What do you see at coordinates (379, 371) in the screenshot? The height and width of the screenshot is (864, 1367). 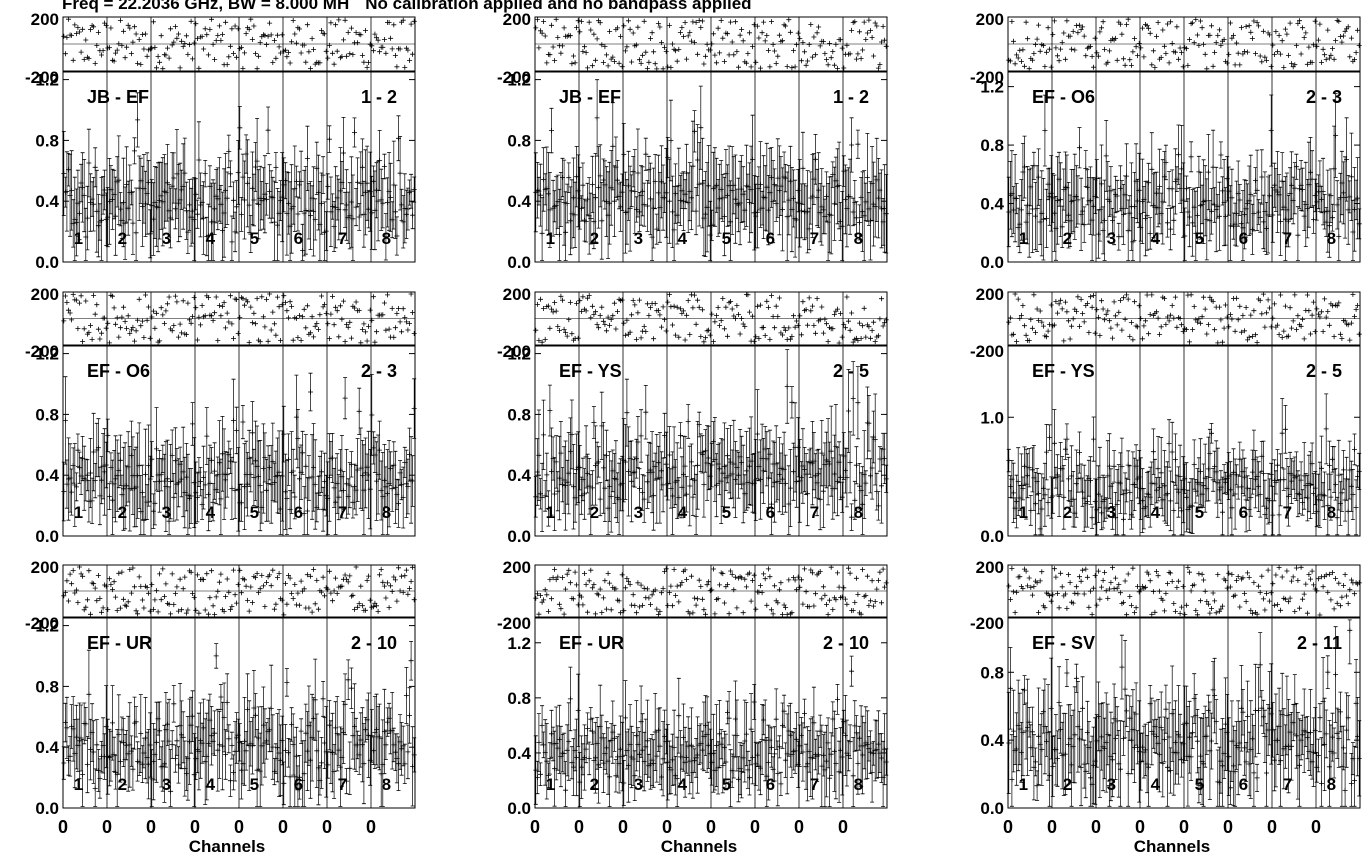 I see `antenna-pair-label: 2 - 3` at bounding box center [379, 371].